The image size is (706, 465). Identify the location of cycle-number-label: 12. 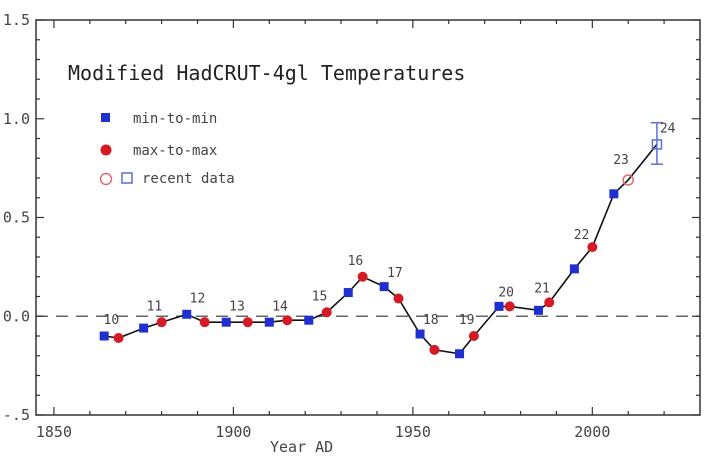
(198, 298).